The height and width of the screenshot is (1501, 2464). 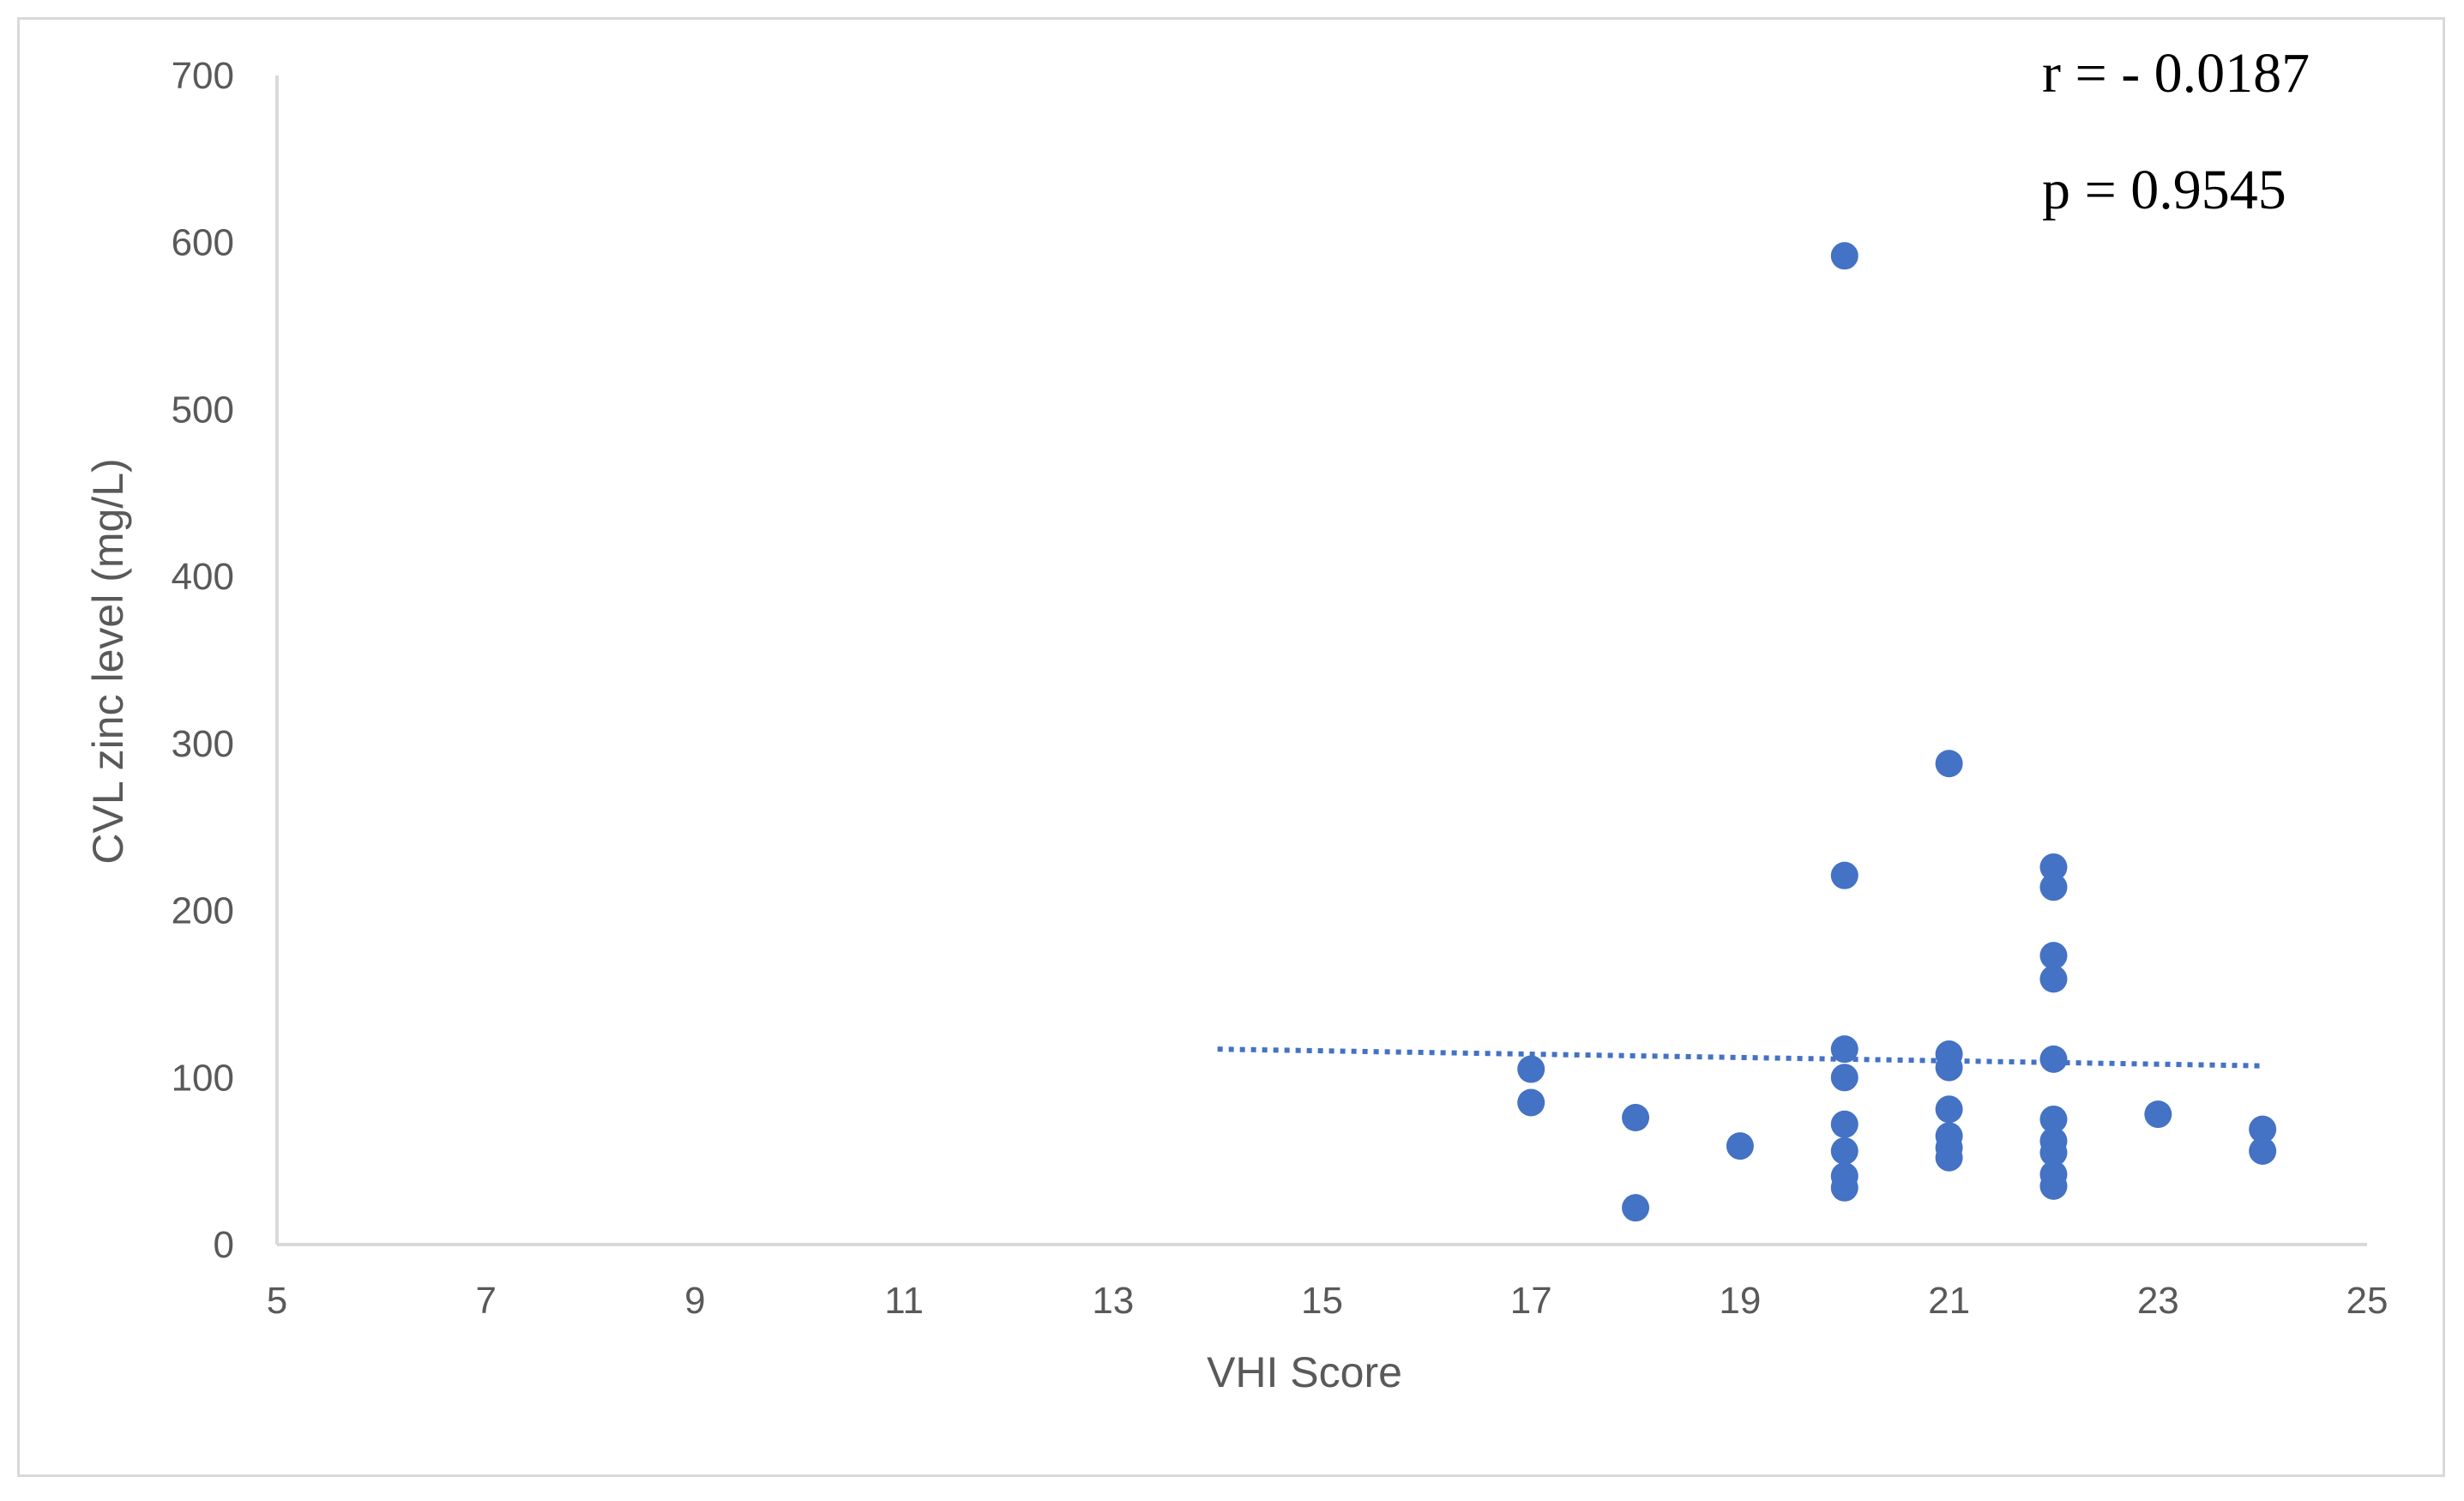 I want to click on p-value-annotation: p = 0.9545, so click(x=2164, y=190).